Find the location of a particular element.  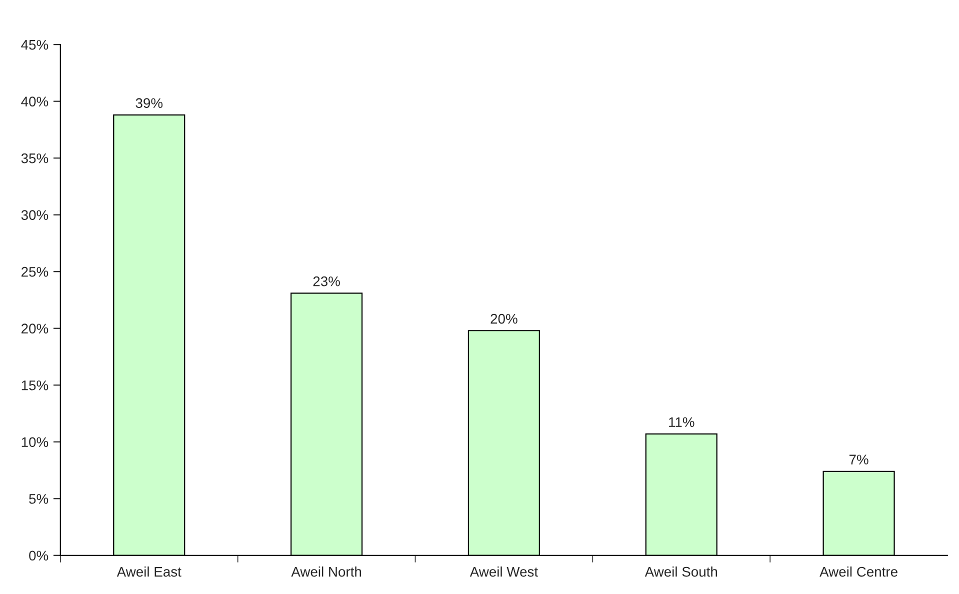

data-label: 20% is located at coordinates (504, 319).